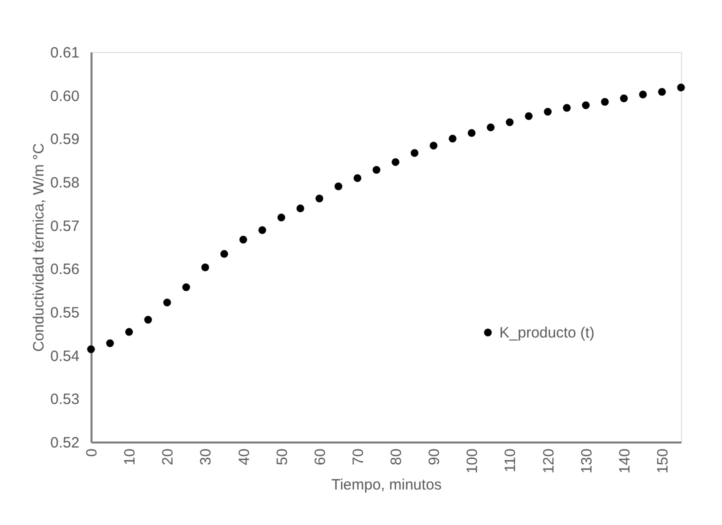 The image size is (722, 525). Describe the element at coordinates (65, 139) in the screenshot. I see `y-tick-label: 0.59` at that location.